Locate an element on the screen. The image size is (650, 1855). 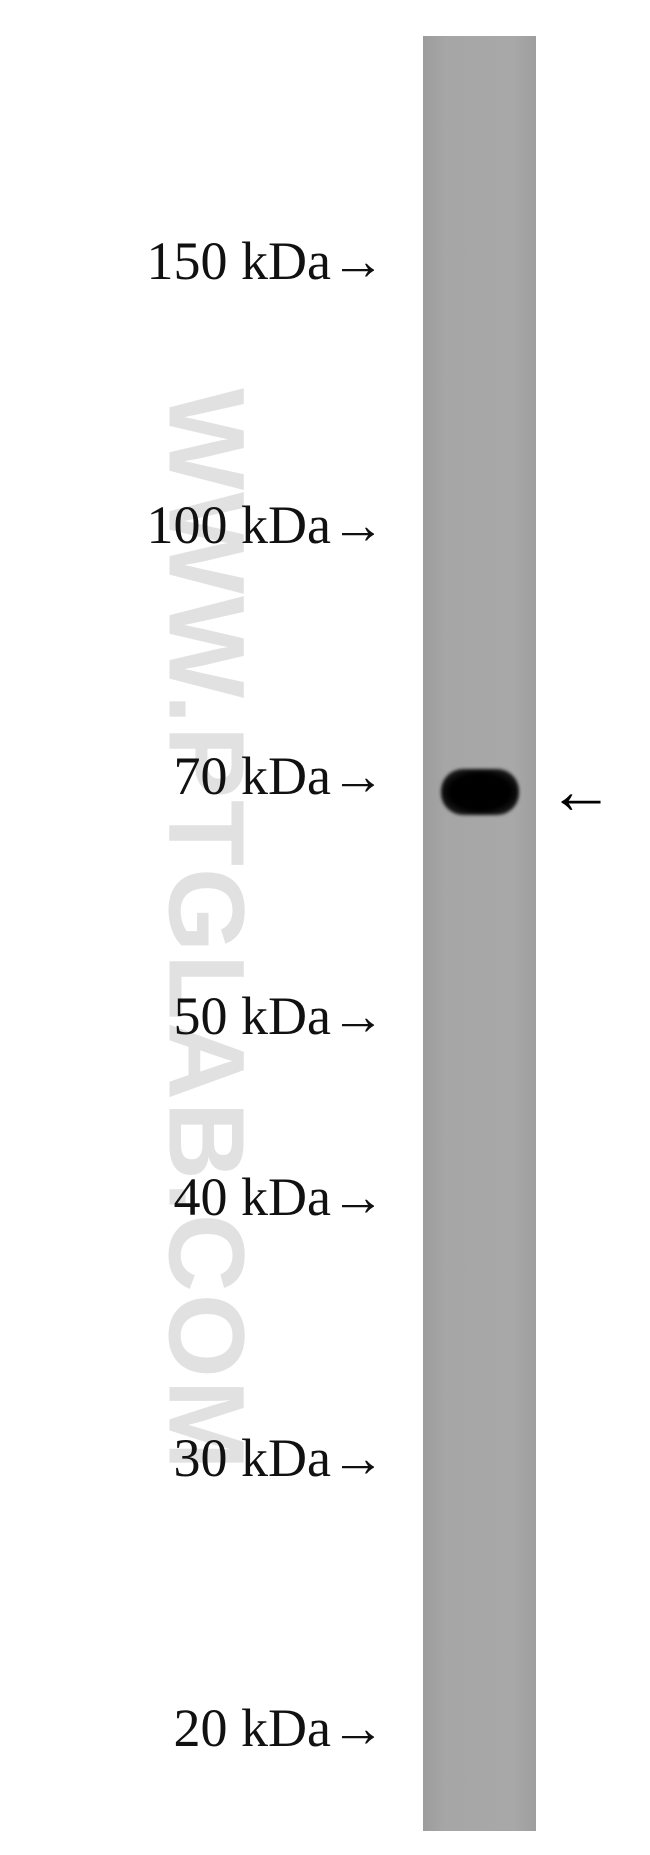
protein-band is located at coordinates (480, 792).